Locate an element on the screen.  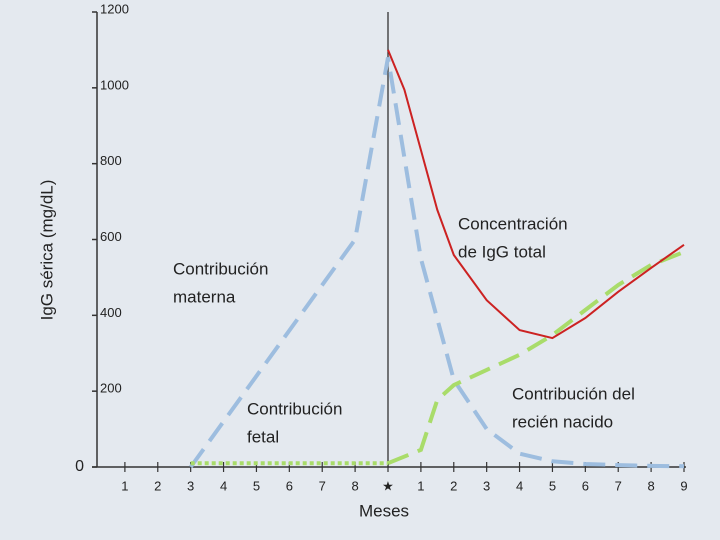
annotation: Concentración is located at coordinates (513, 223).